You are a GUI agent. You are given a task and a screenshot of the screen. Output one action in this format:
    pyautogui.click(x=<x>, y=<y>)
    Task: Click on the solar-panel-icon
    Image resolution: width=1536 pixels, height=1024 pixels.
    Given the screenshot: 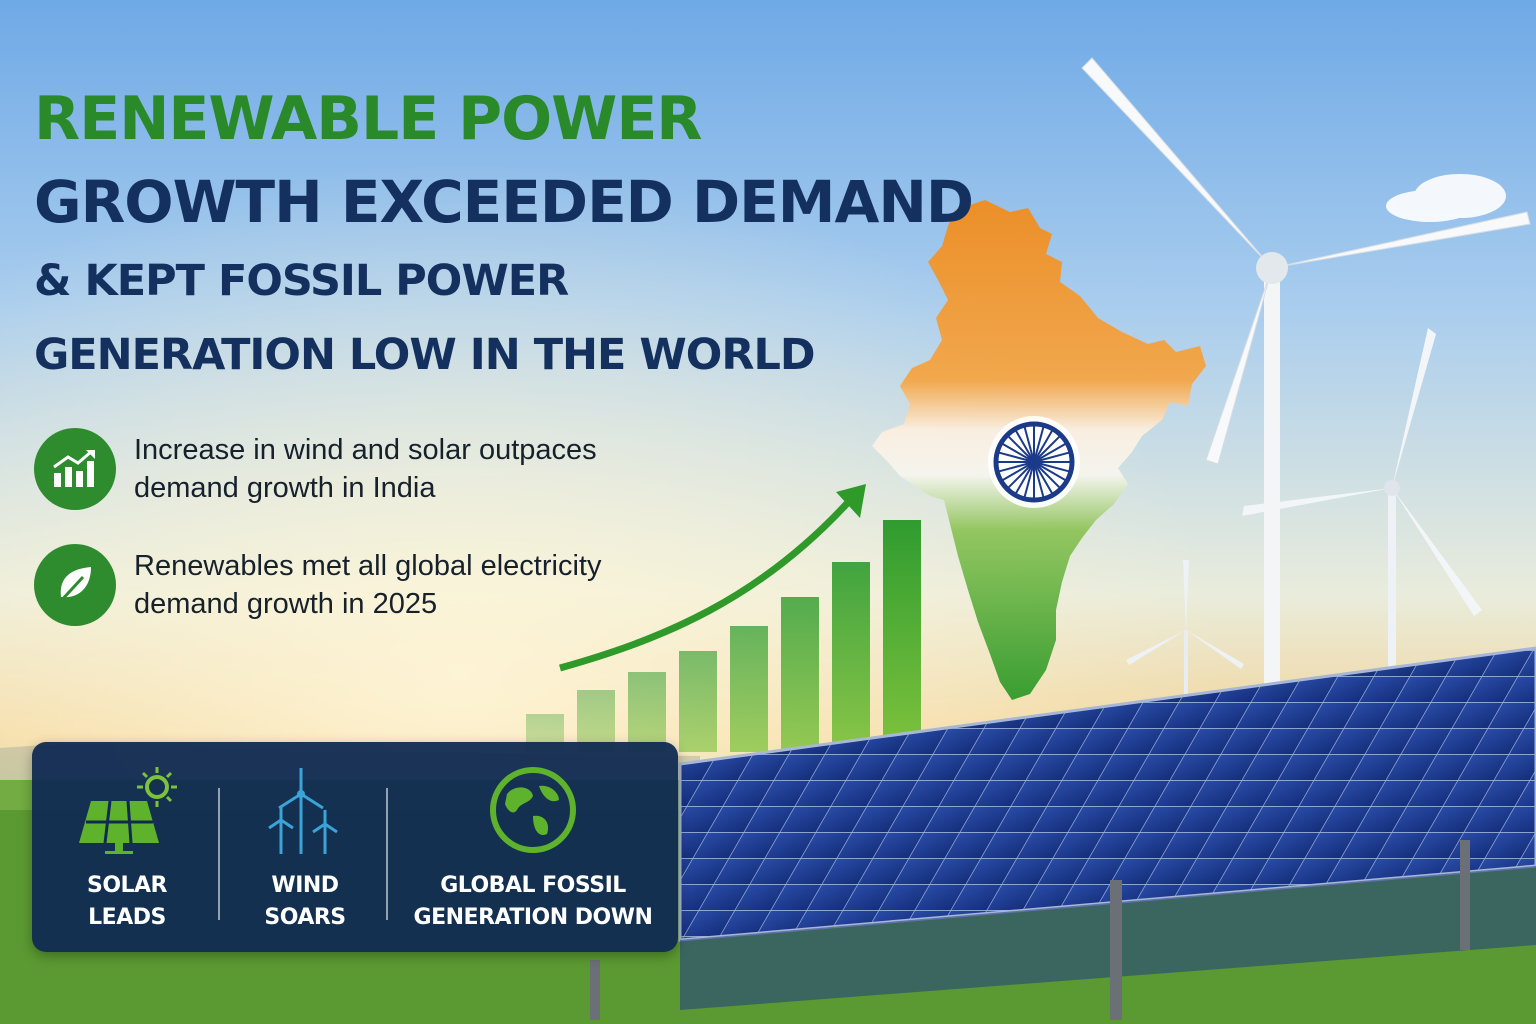 What is the action you would take?
    pyautogui.click(x=127, y=810)
    